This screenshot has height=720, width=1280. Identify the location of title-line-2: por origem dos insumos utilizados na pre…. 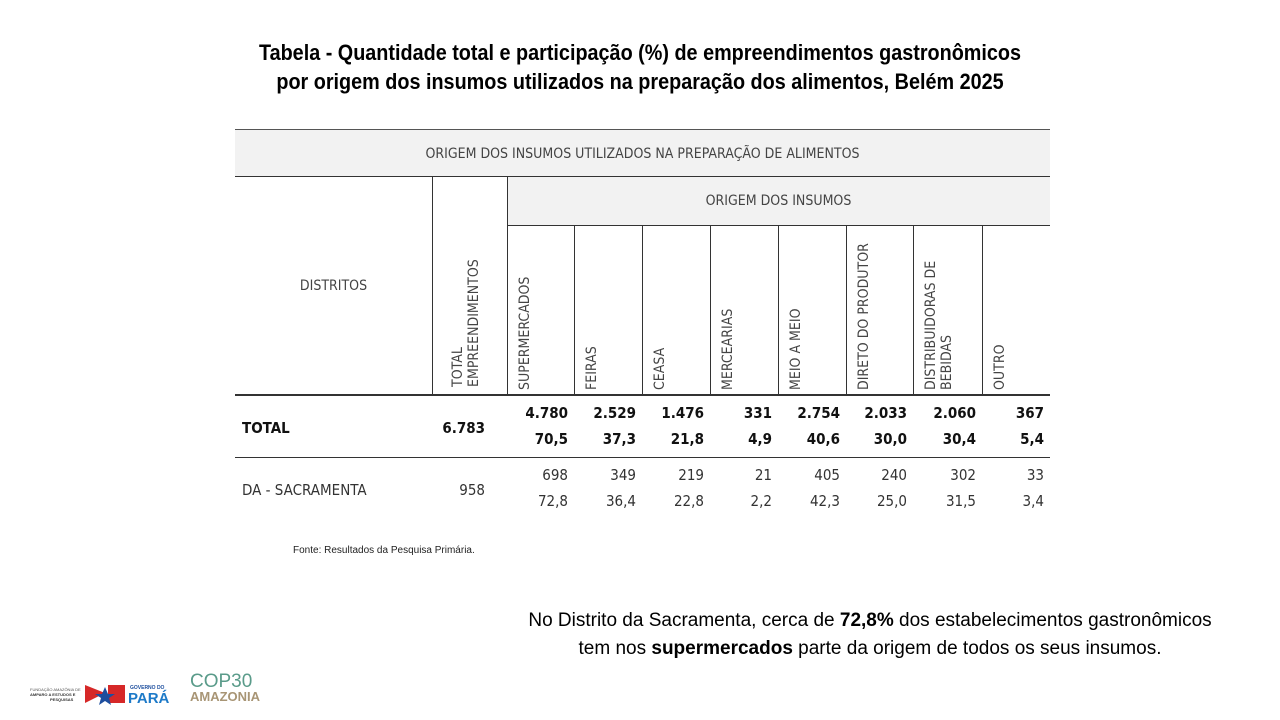
(640, 81).